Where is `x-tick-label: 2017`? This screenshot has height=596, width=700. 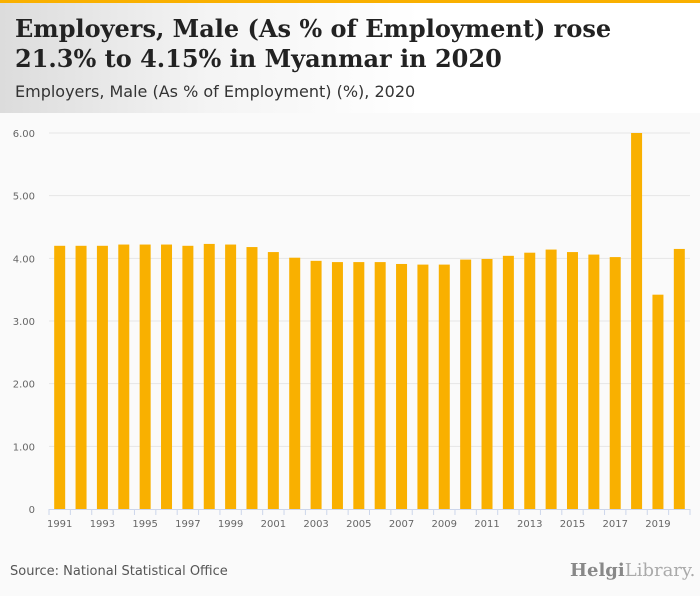
x-tick-label: 2017 is located at coordinates (614, 524).